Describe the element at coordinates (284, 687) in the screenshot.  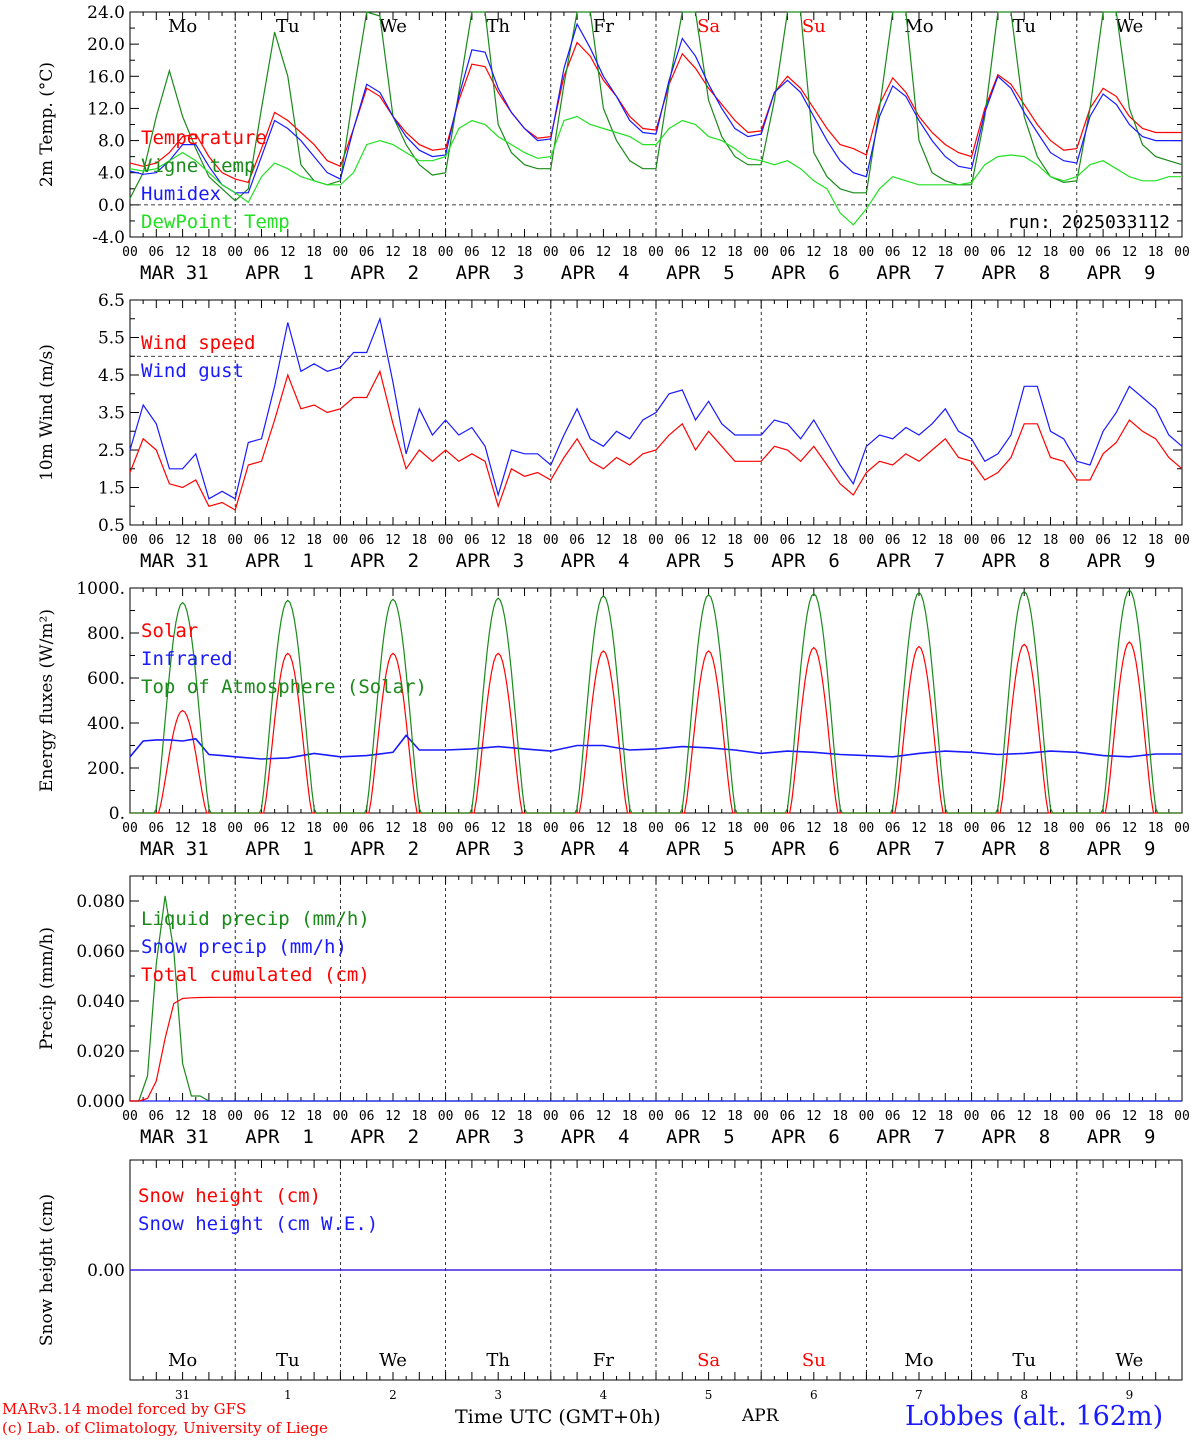
I see `legend-entry: Top of Atmosphere (Solar)` at that location.